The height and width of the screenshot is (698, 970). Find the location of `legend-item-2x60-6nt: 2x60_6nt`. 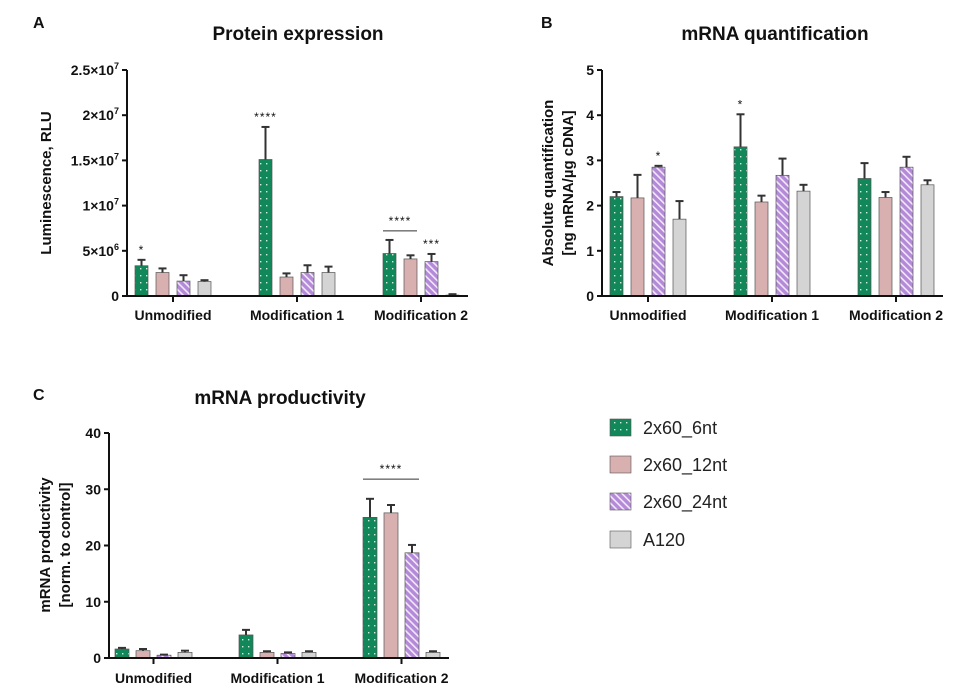

legend-item-2x60-6nt: 2x60_6nt is located at coordinates (663, 428).